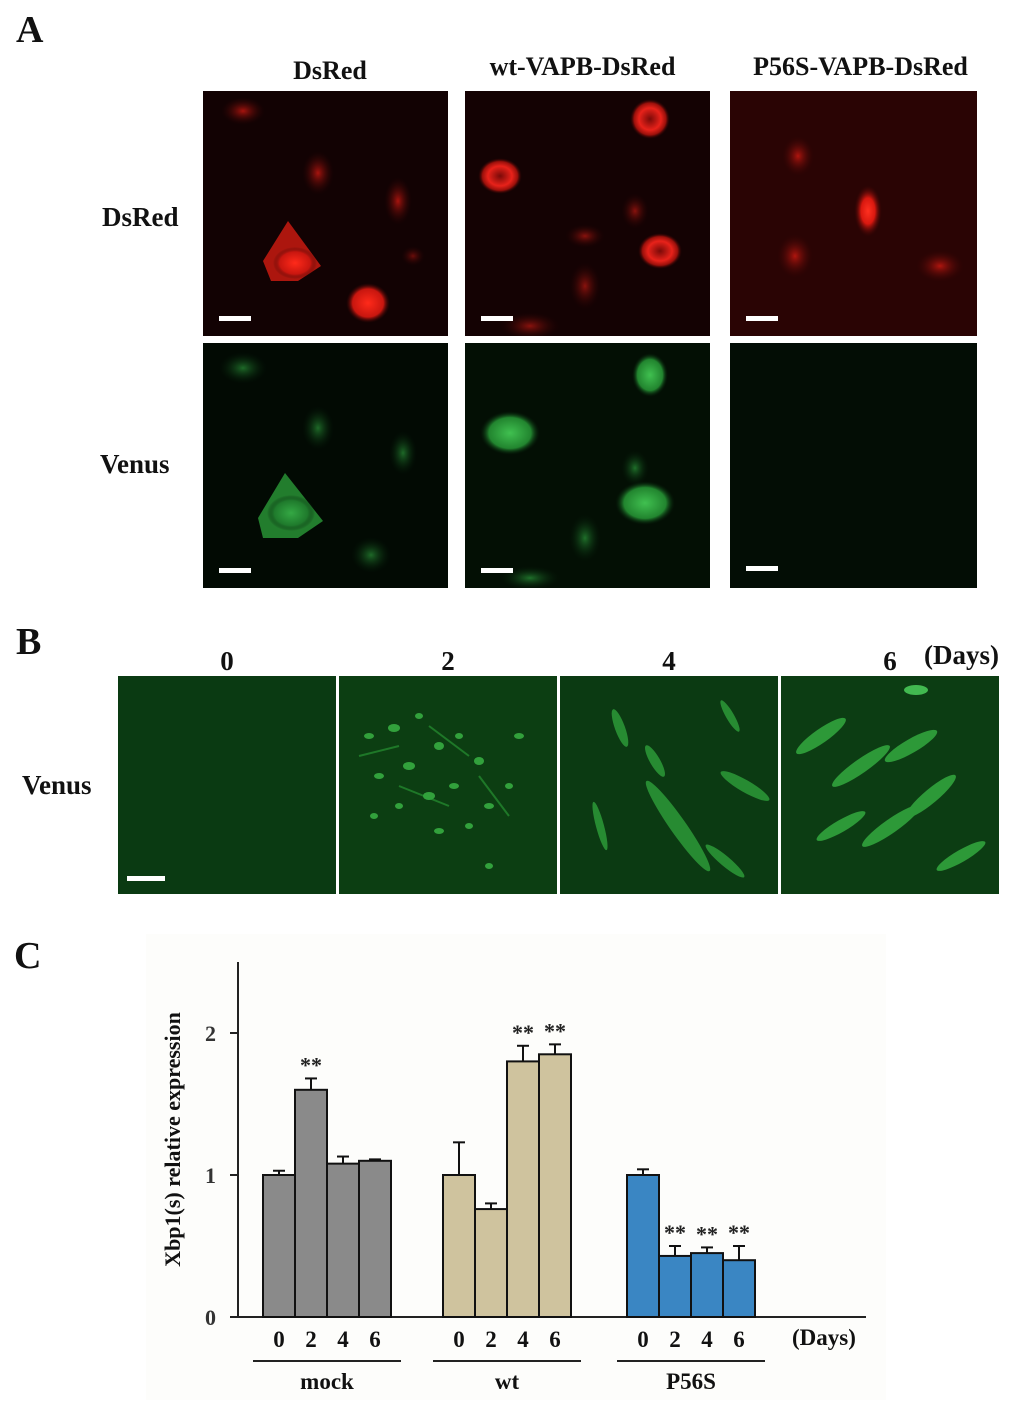 This screenshot has width=1024, height=1407. I want to click on panel-b-day-0: 0, so click(227, 661).